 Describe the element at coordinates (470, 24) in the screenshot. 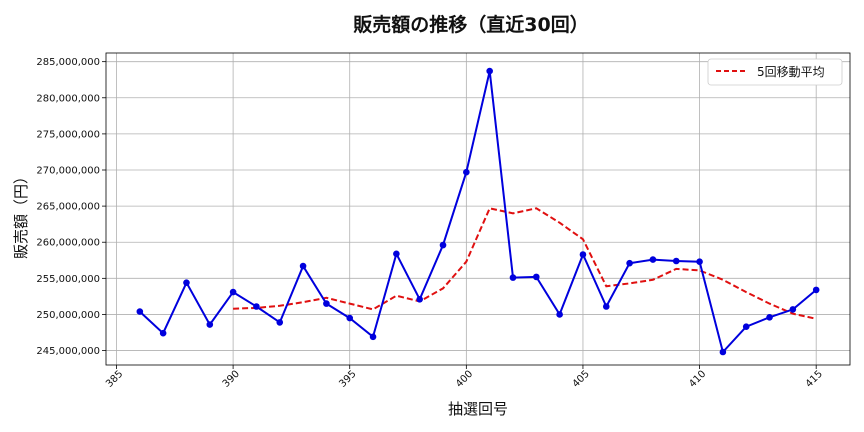

I see `chart-title: 販売額の推移（直近30回）` at that location.